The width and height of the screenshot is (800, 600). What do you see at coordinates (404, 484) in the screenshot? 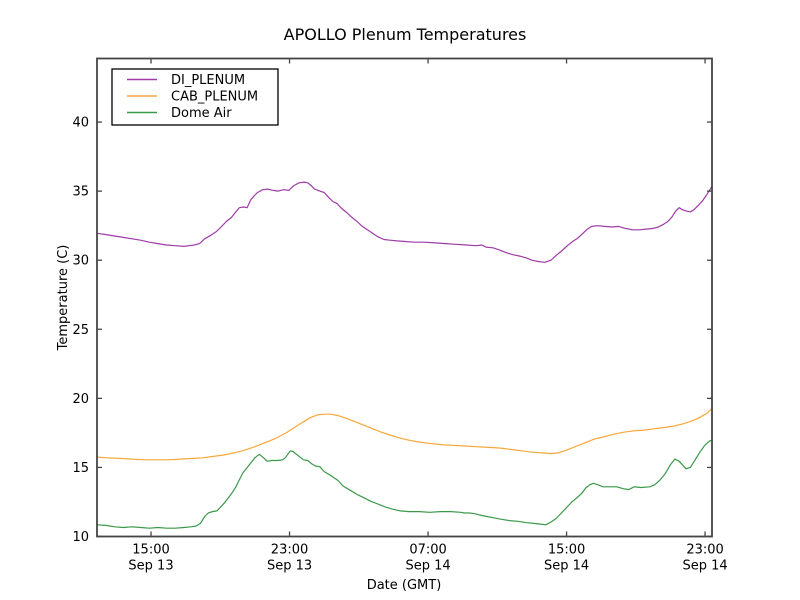
I see `series-line-dome-air` at bounding box center [404, 484].